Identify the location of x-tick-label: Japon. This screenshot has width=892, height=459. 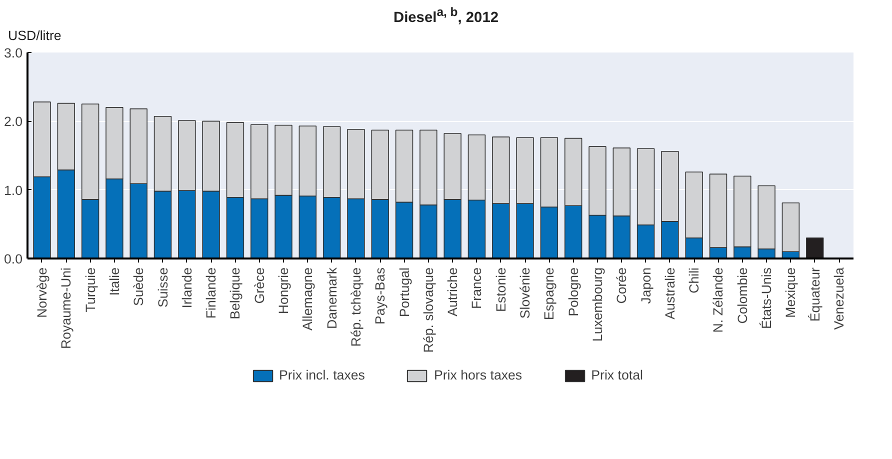
(646, 285).